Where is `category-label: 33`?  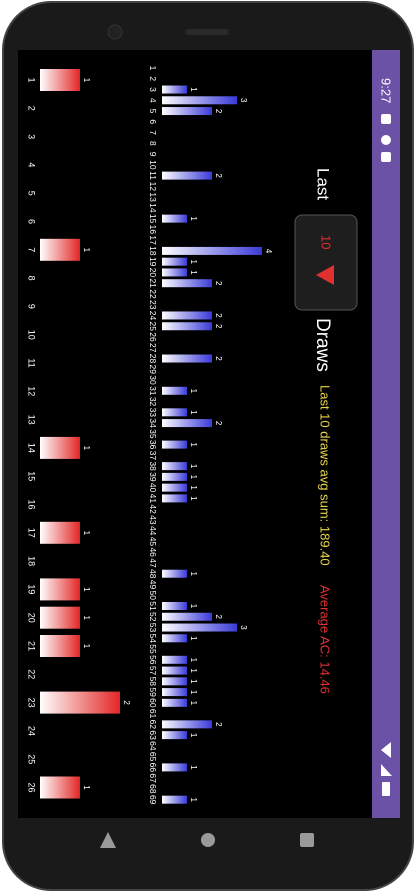 category-label: 33 is located at coordinates (153, 413).